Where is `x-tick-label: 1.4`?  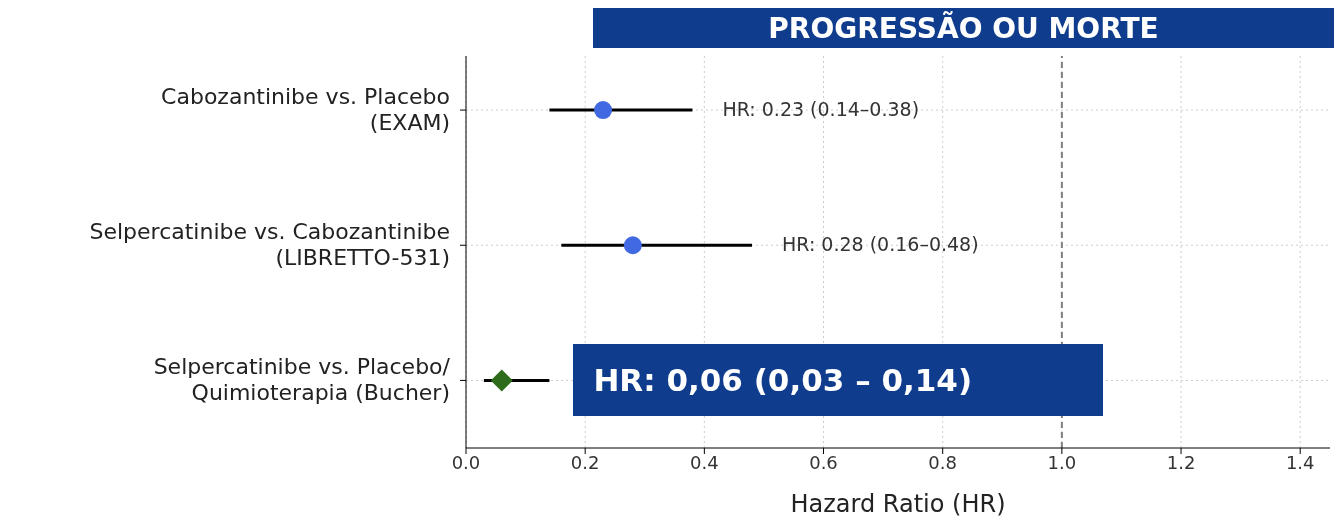 x-tick-label: 1.4 is located at coordinates (1300, 462).